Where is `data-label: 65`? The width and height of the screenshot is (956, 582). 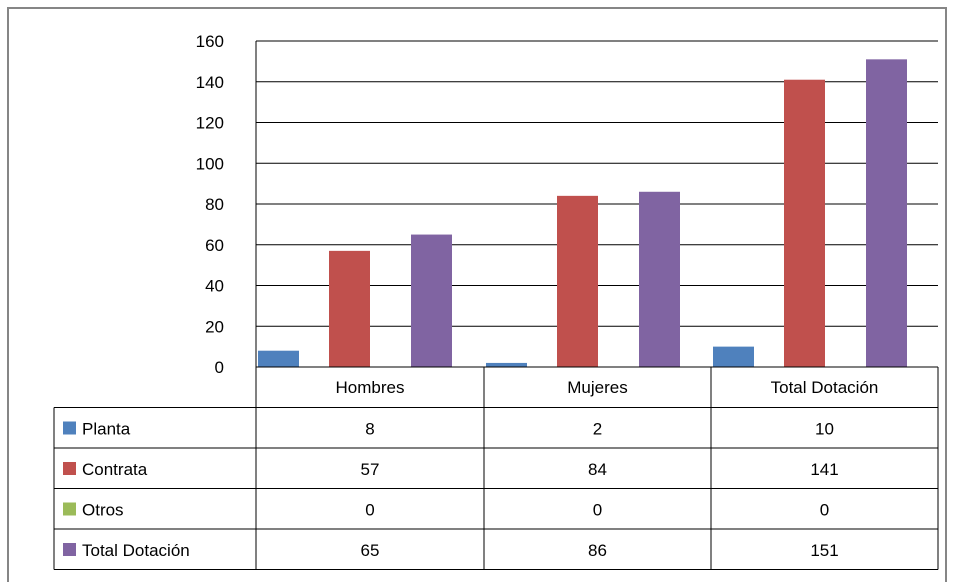 data-label: 65 is located at coordinates (370, 550).